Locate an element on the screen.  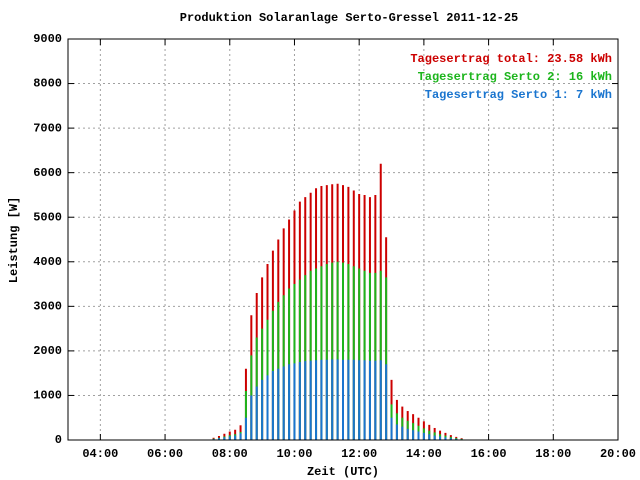
y-axis-label: Leistung [W] is located at coordinates (14, 240).